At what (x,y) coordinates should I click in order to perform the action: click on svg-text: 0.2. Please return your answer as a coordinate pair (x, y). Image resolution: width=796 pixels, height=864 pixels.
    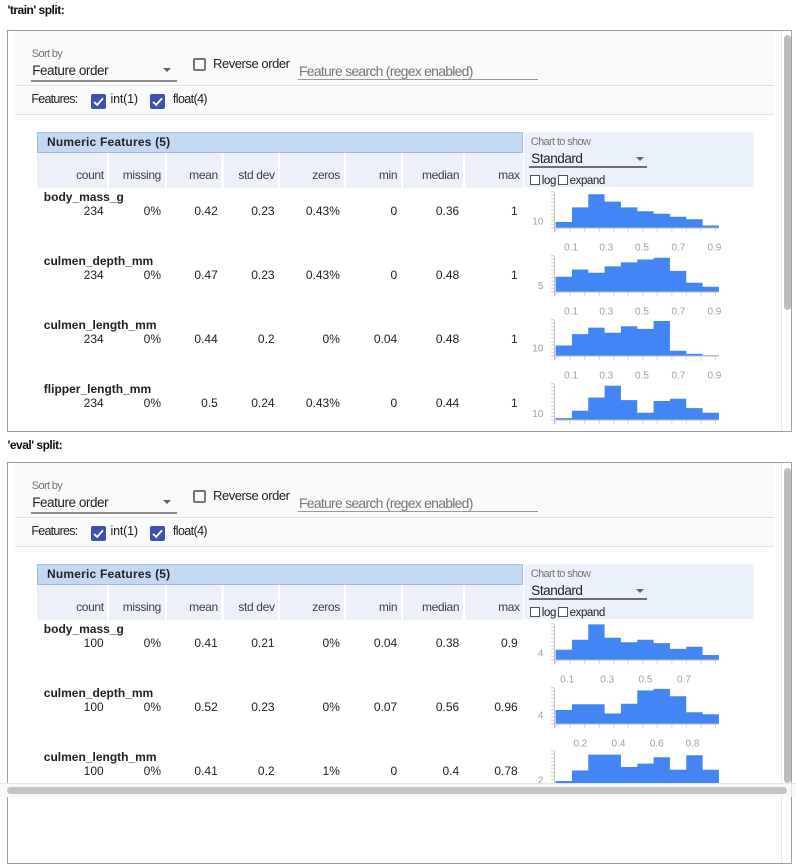
    Looking at the image, I should click on (580, 743).